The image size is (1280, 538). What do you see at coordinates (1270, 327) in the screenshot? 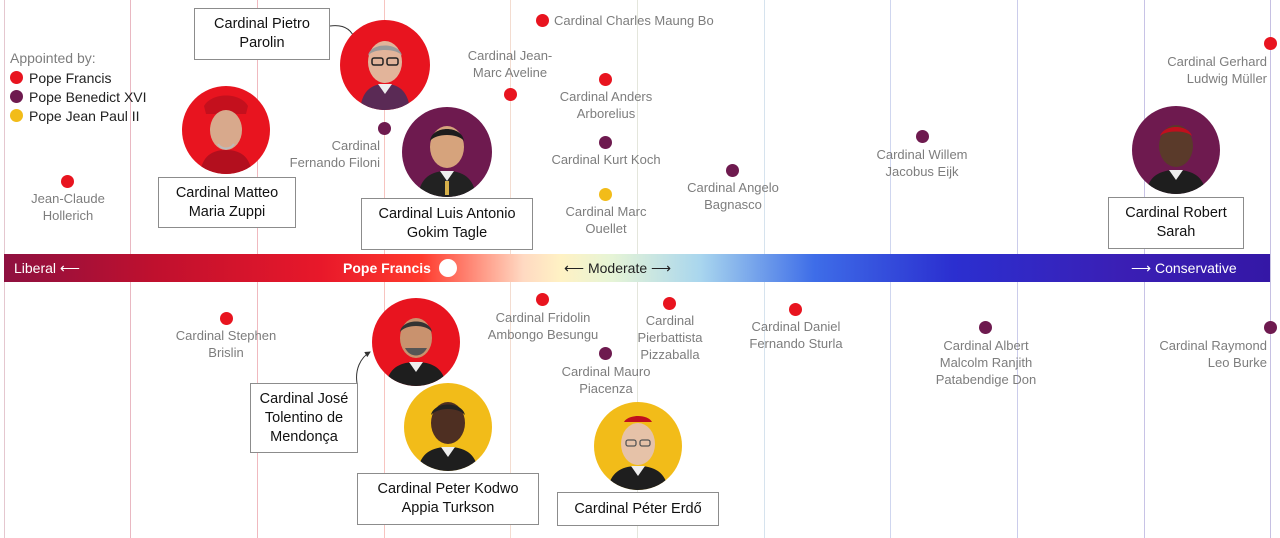
I see `cardinal-dot-burke` at bounding box center [1270, 327].